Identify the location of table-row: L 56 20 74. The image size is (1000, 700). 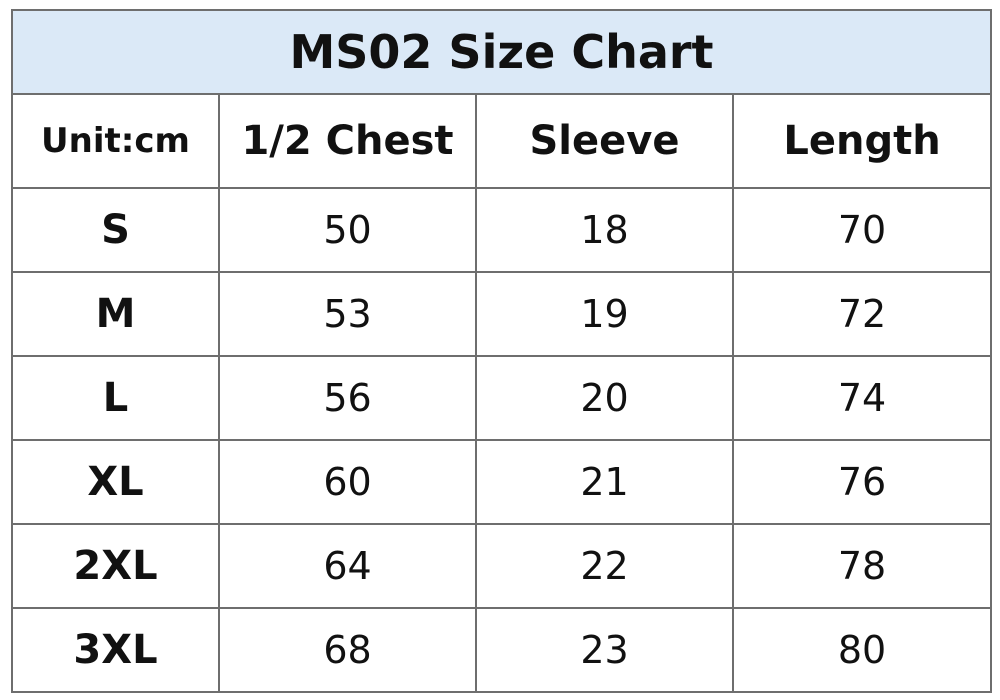
(502, 398).